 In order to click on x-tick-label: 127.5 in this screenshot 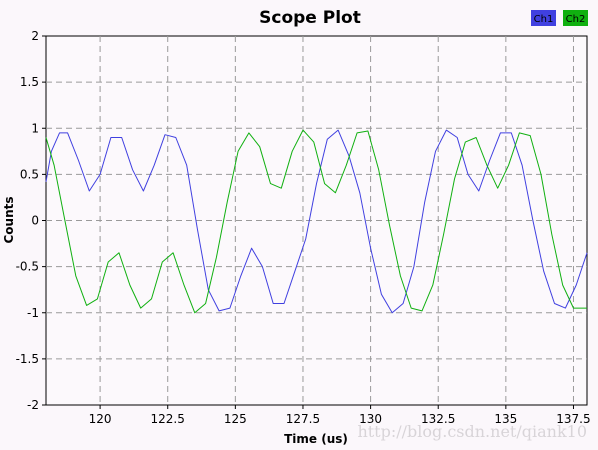, I will do `click(303, 419)`.